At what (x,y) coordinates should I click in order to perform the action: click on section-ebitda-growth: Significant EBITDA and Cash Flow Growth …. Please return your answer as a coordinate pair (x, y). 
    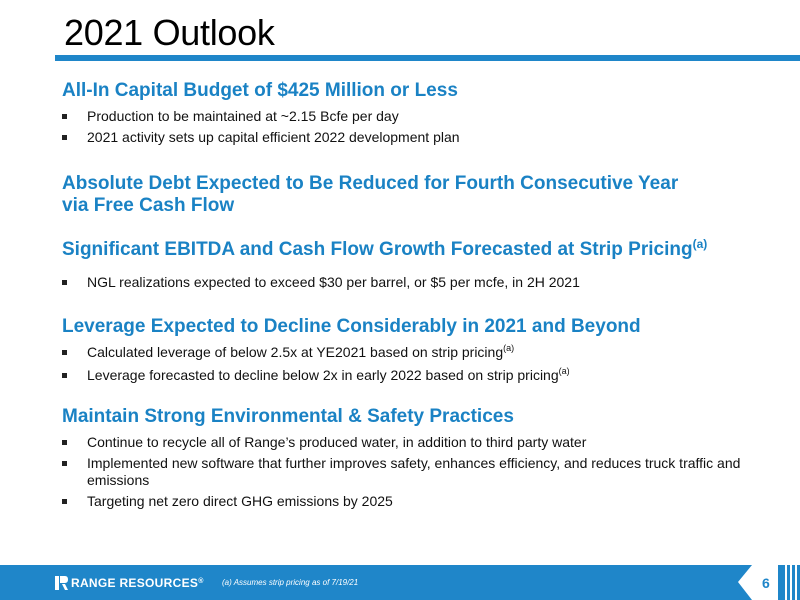
    Looking at the image, I should click on (417, 264).